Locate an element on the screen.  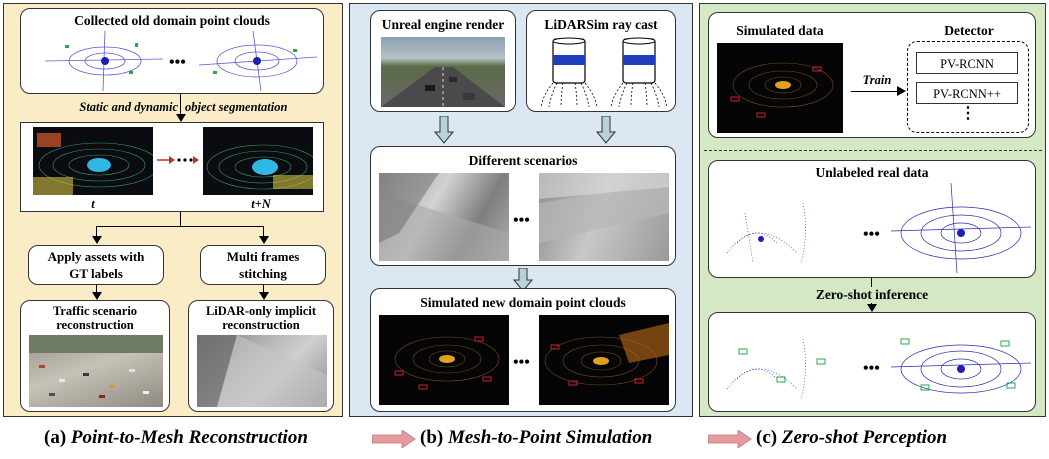
apply-assets-line2: GT labels is located at coordinates (96, 273).